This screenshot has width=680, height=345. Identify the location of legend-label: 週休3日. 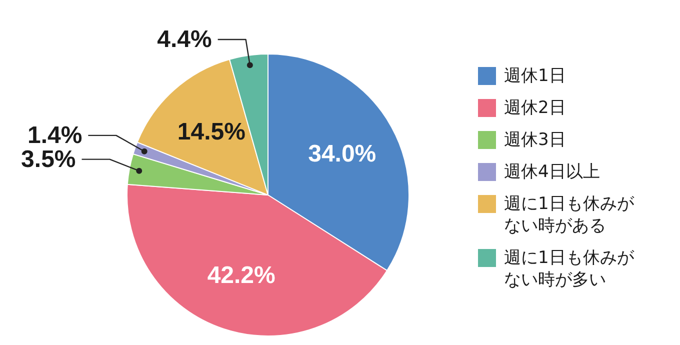
(535, 139).